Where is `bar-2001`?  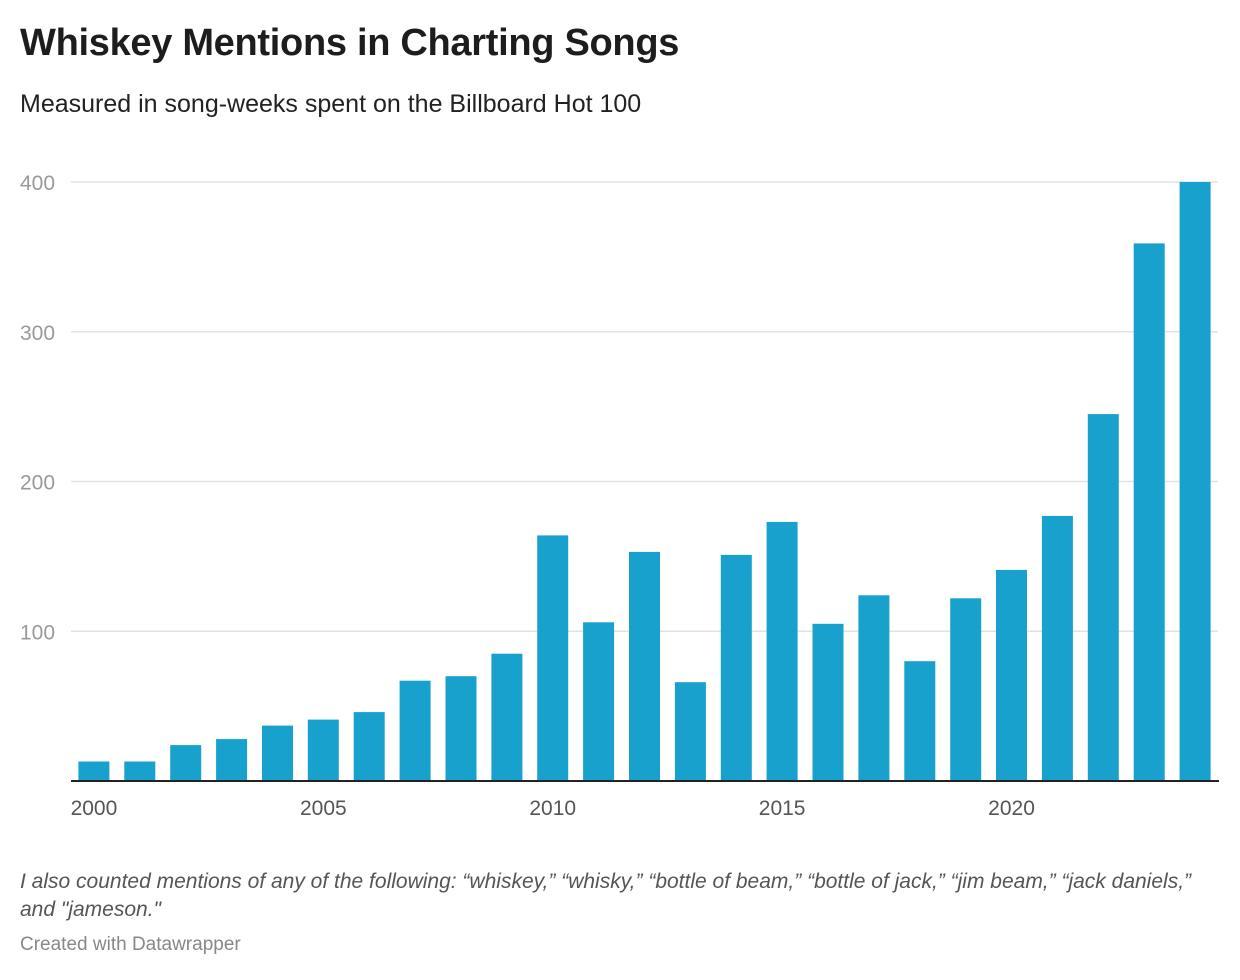
bar-2001 is located at coordinates (140, 771).